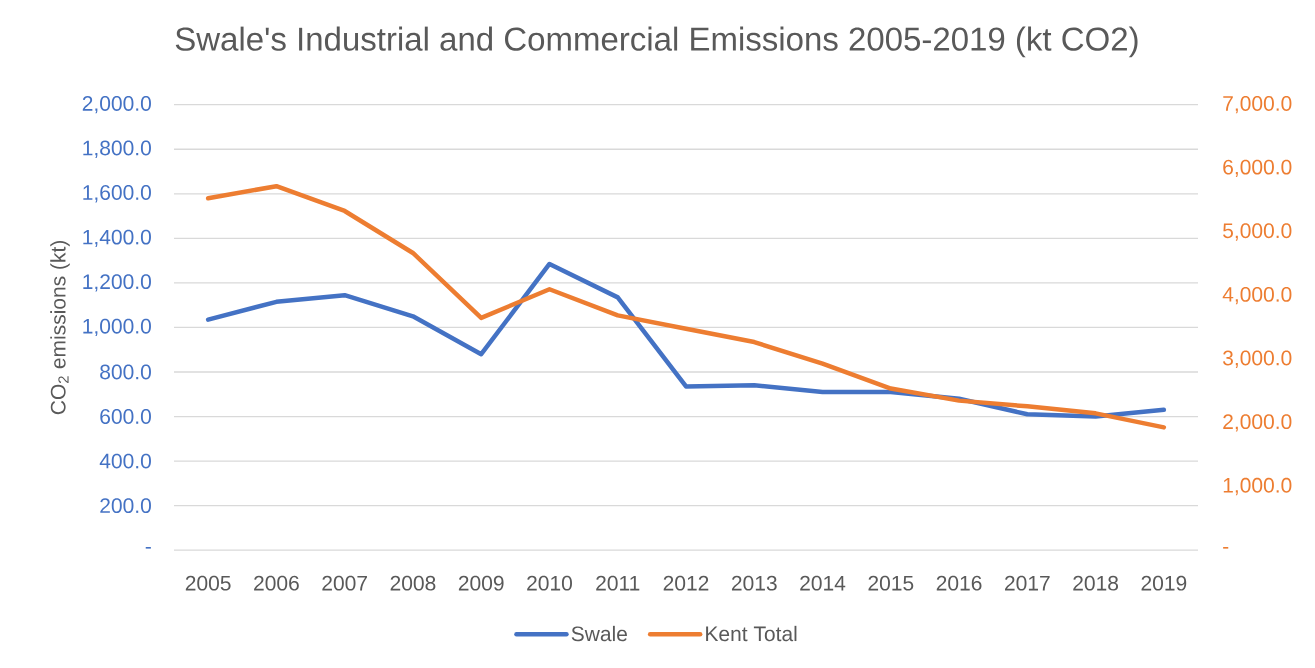 This screenshot has width=1315, height=668. What do you see at coordinates (117, 238) in the screenshot?
I see `y-tick-label: 1,400.0` at bounding box center [117, 238].